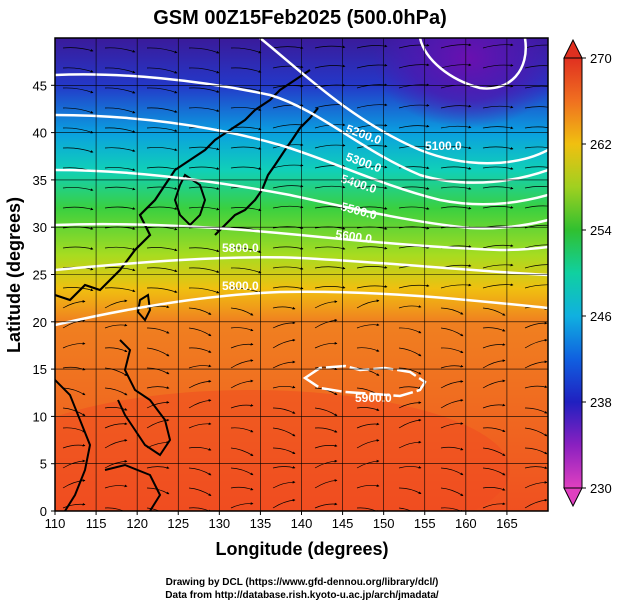 The image size is (619, 605). I want to click on colorbar-tick-label: 254, so click(601, 230).